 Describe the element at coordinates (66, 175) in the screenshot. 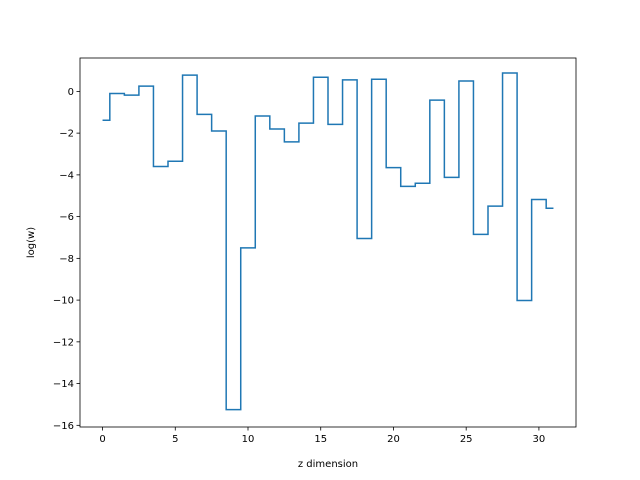

I see `y-tick-label: −4` at that location.